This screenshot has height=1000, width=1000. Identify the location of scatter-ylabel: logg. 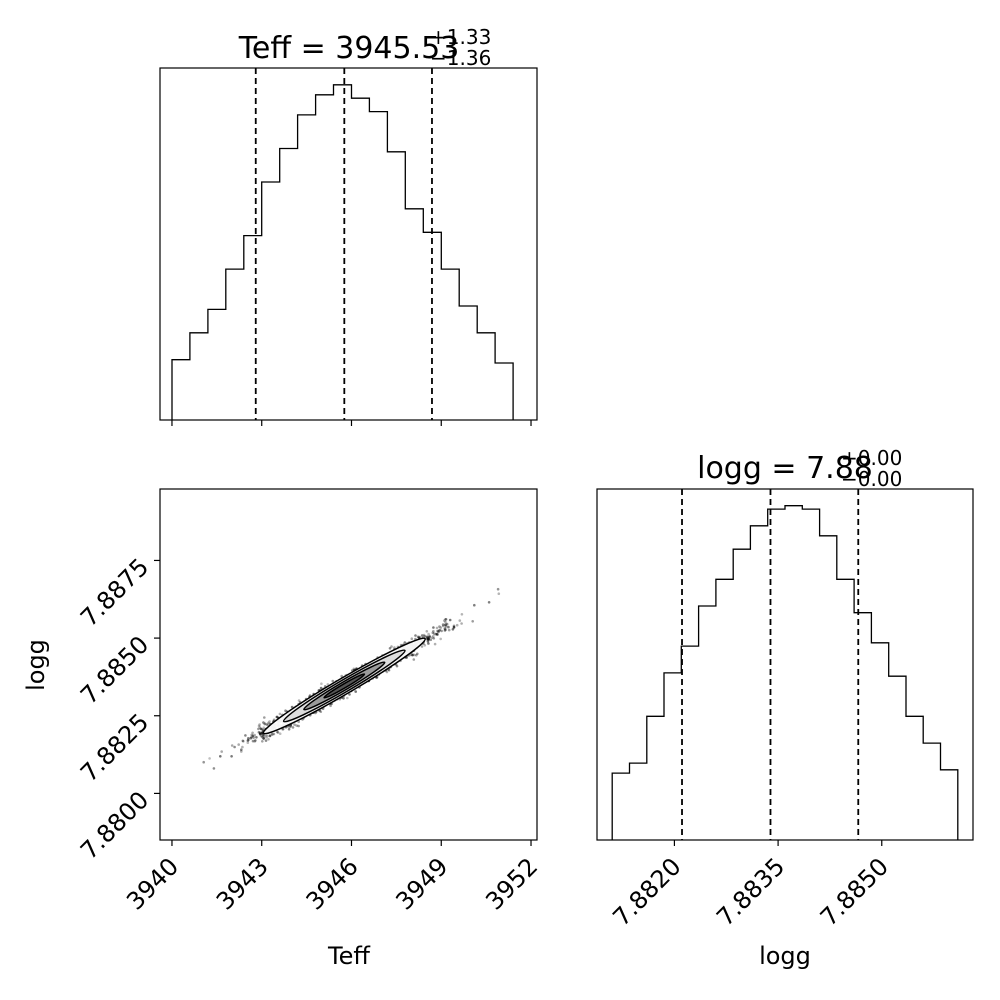
(36, 665).